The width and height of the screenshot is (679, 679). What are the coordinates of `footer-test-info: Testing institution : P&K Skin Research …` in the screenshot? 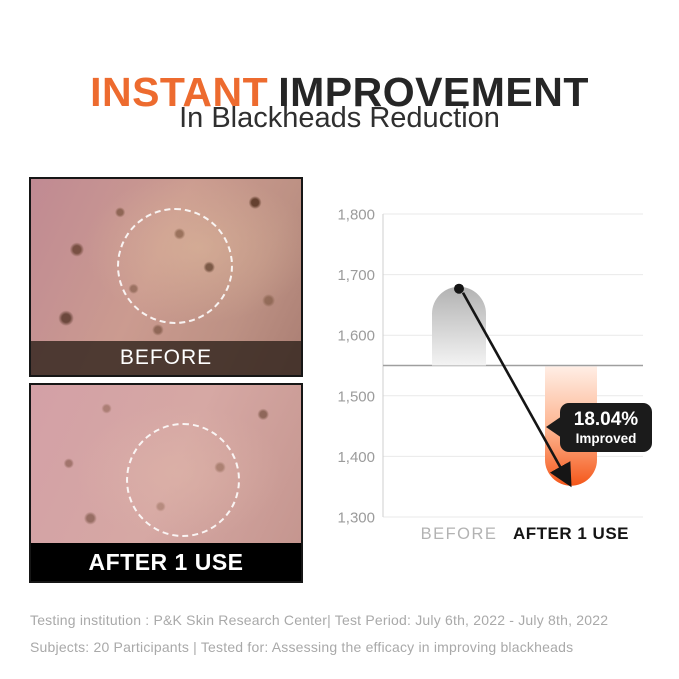 It's located at (319, 620).